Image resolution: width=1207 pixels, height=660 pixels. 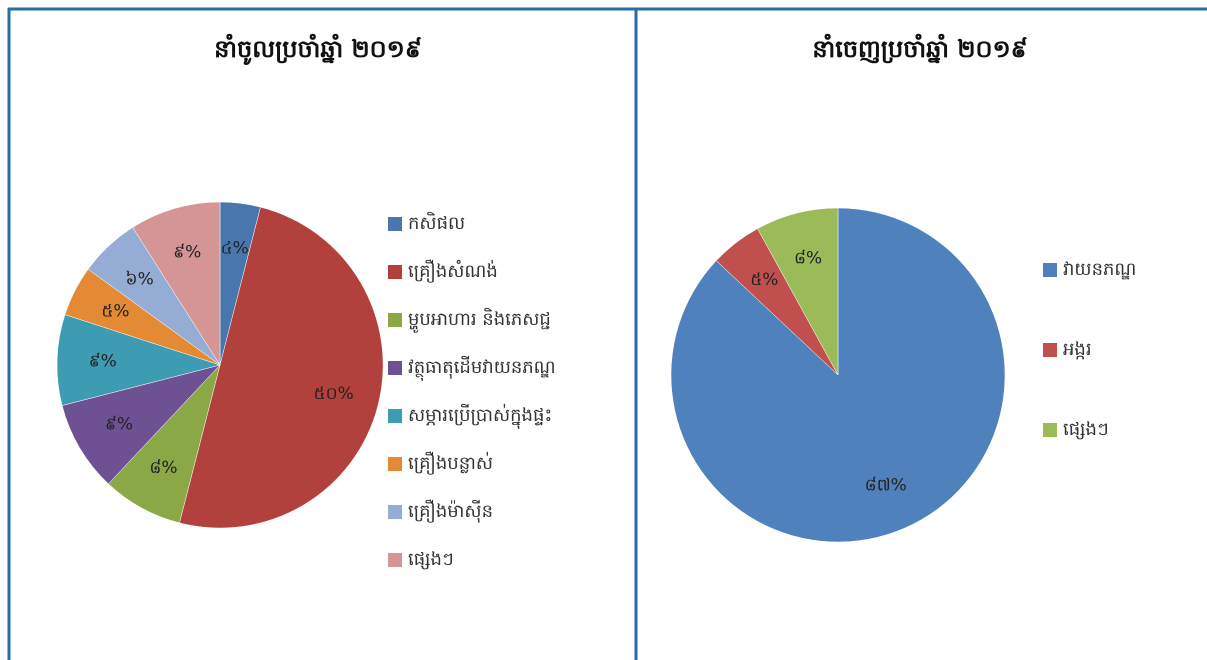 What do you see at coordinates (886, 485) in the screenshot?
I see `data-label: ៨៧%` at bounding box center [886, 485].